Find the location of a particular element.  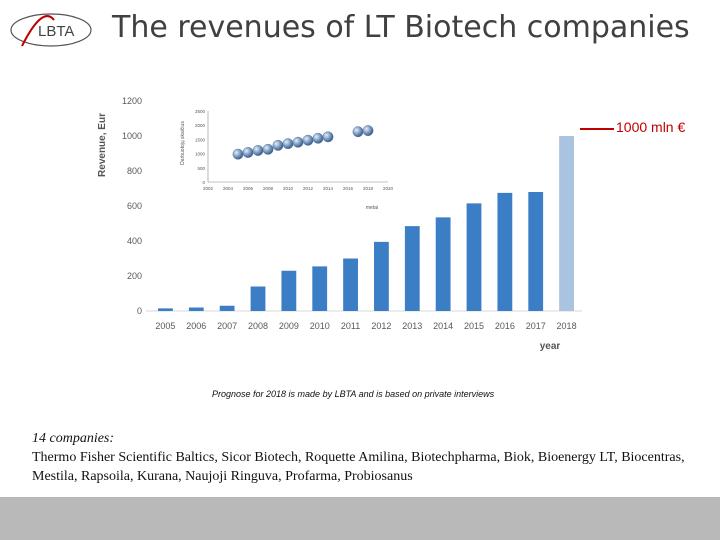

y-tick-label: 1200 is located at coordinates (132, 101).